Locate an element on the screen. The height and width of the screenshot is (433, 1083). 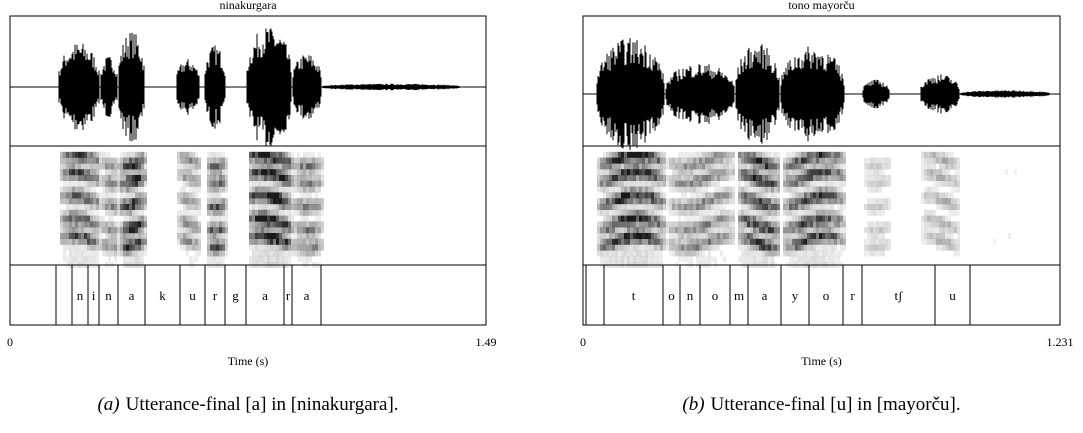
spectrogram is located at coordinates (192, 209).